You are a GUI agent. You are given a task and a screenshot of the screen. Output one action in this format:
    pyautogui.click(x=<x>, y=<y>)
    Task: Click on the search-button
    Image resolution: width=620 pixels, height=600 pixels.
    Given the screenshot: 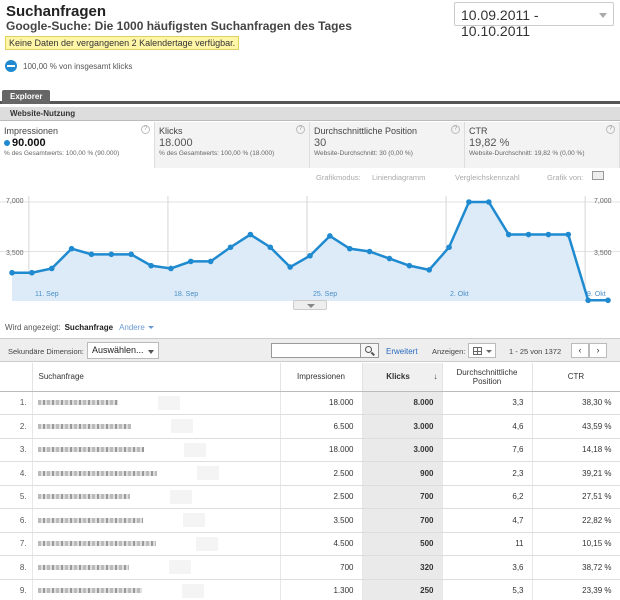 What is the action you would take?
    pyautogui.click(x=370, y=350)
    